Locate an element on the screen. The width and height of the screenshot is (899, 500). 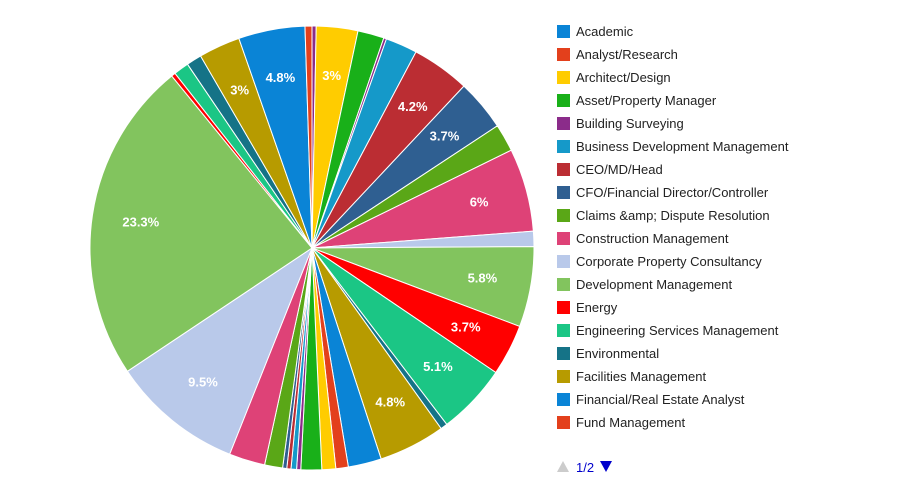
legend-label: Construction Management is located at coordinates (652, 238).